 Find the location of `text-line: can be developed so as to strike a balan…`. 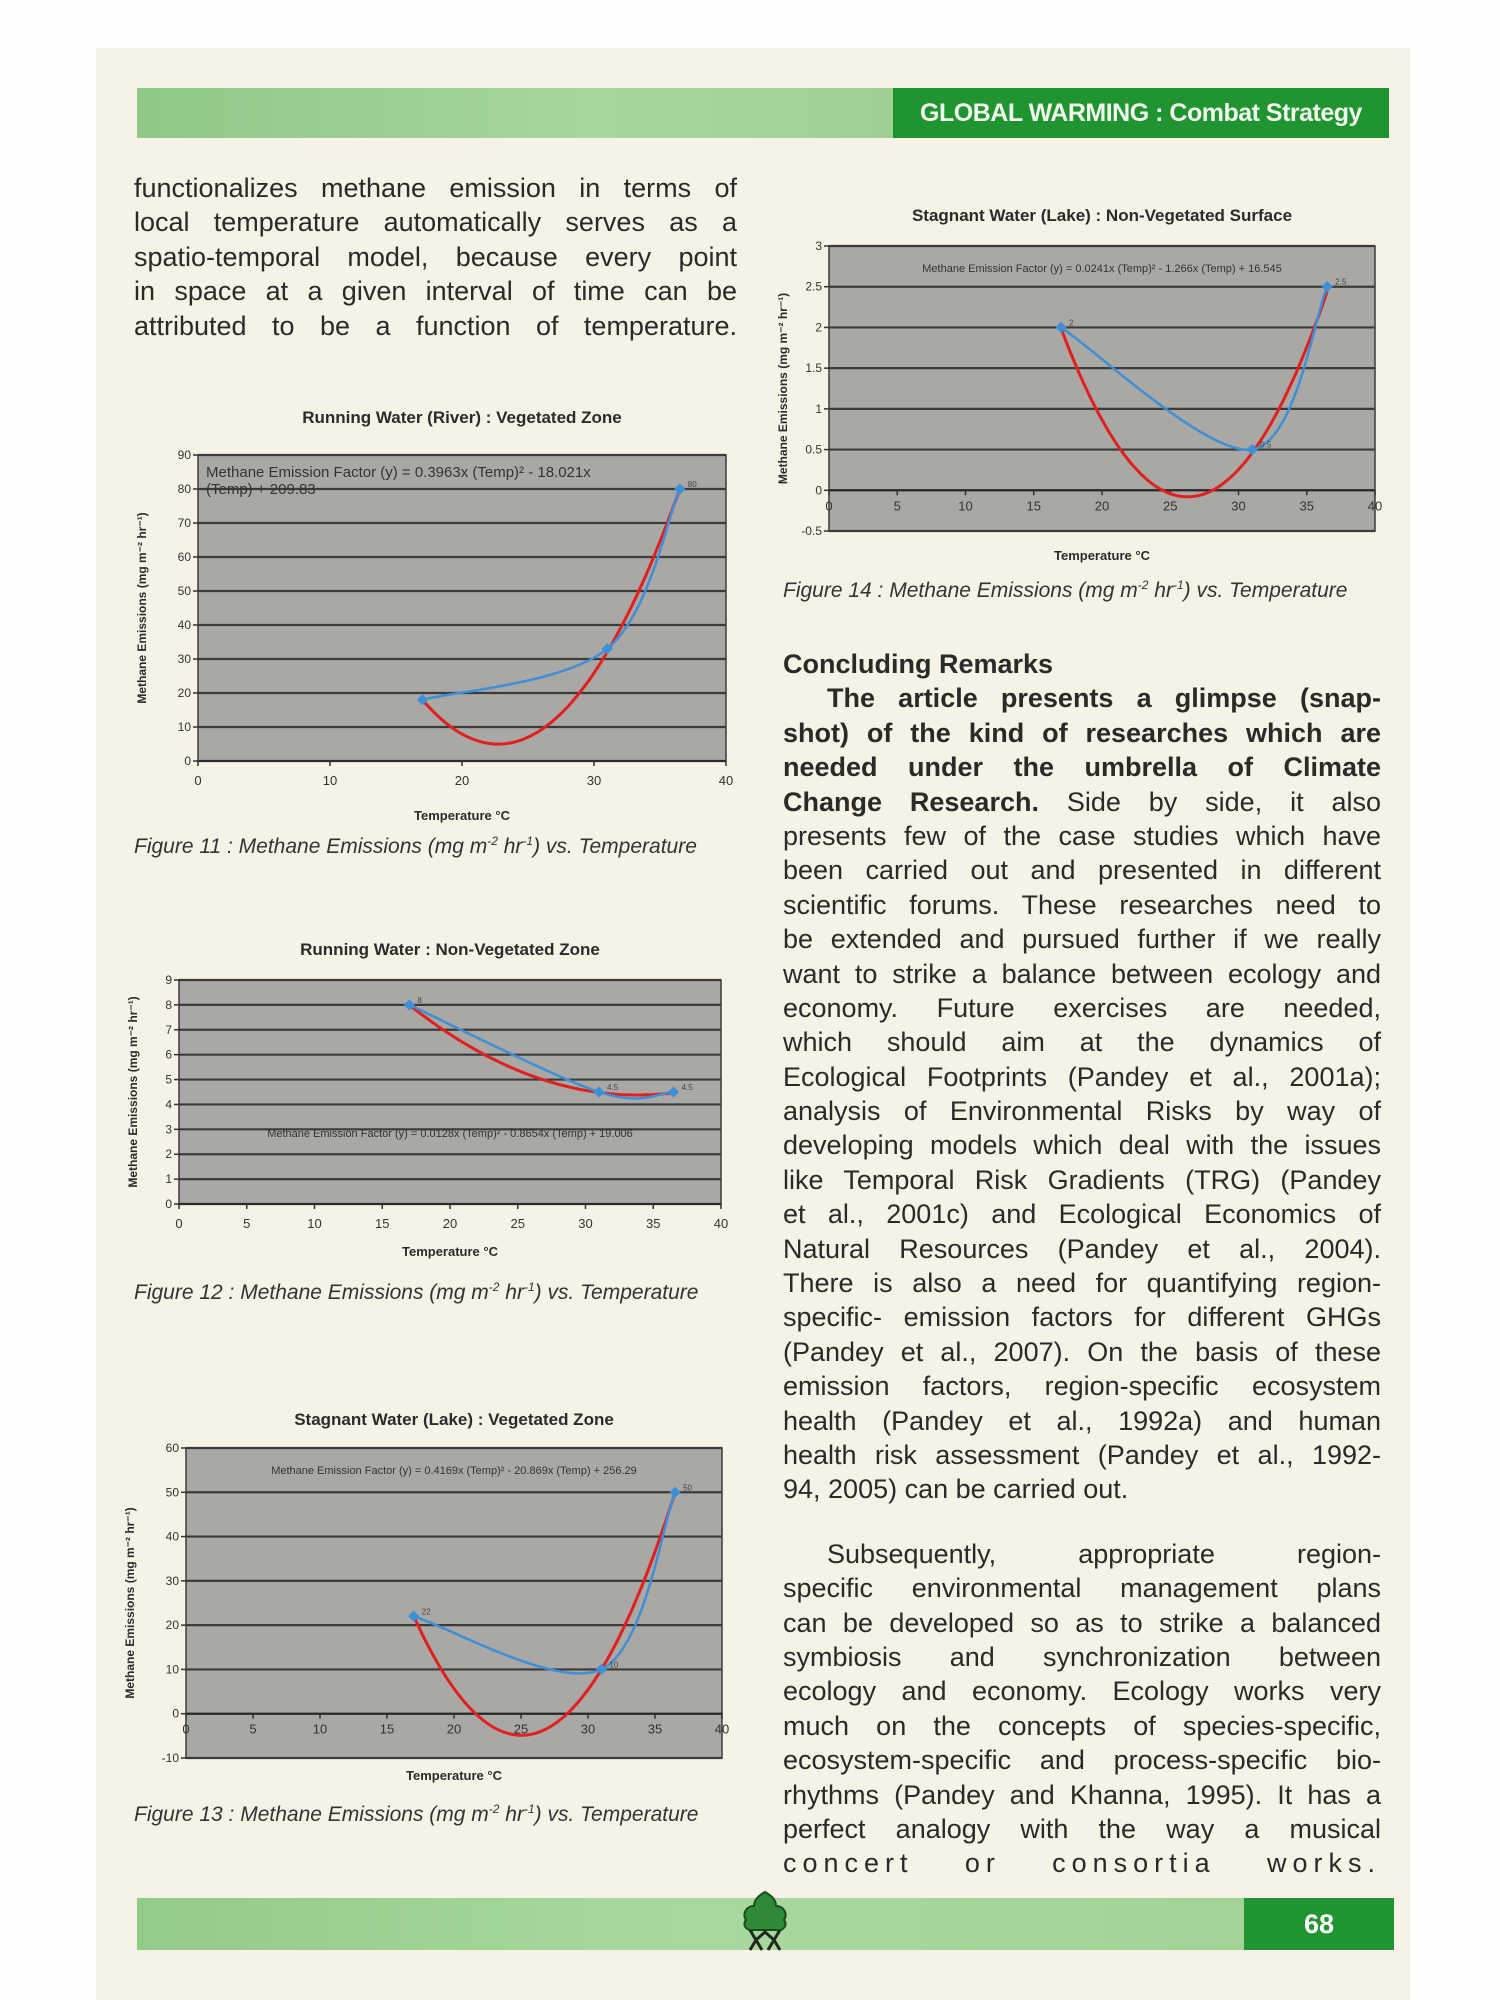

text-line: can be developed so as to strike a balan… is located at coordinates (1082, 1622).